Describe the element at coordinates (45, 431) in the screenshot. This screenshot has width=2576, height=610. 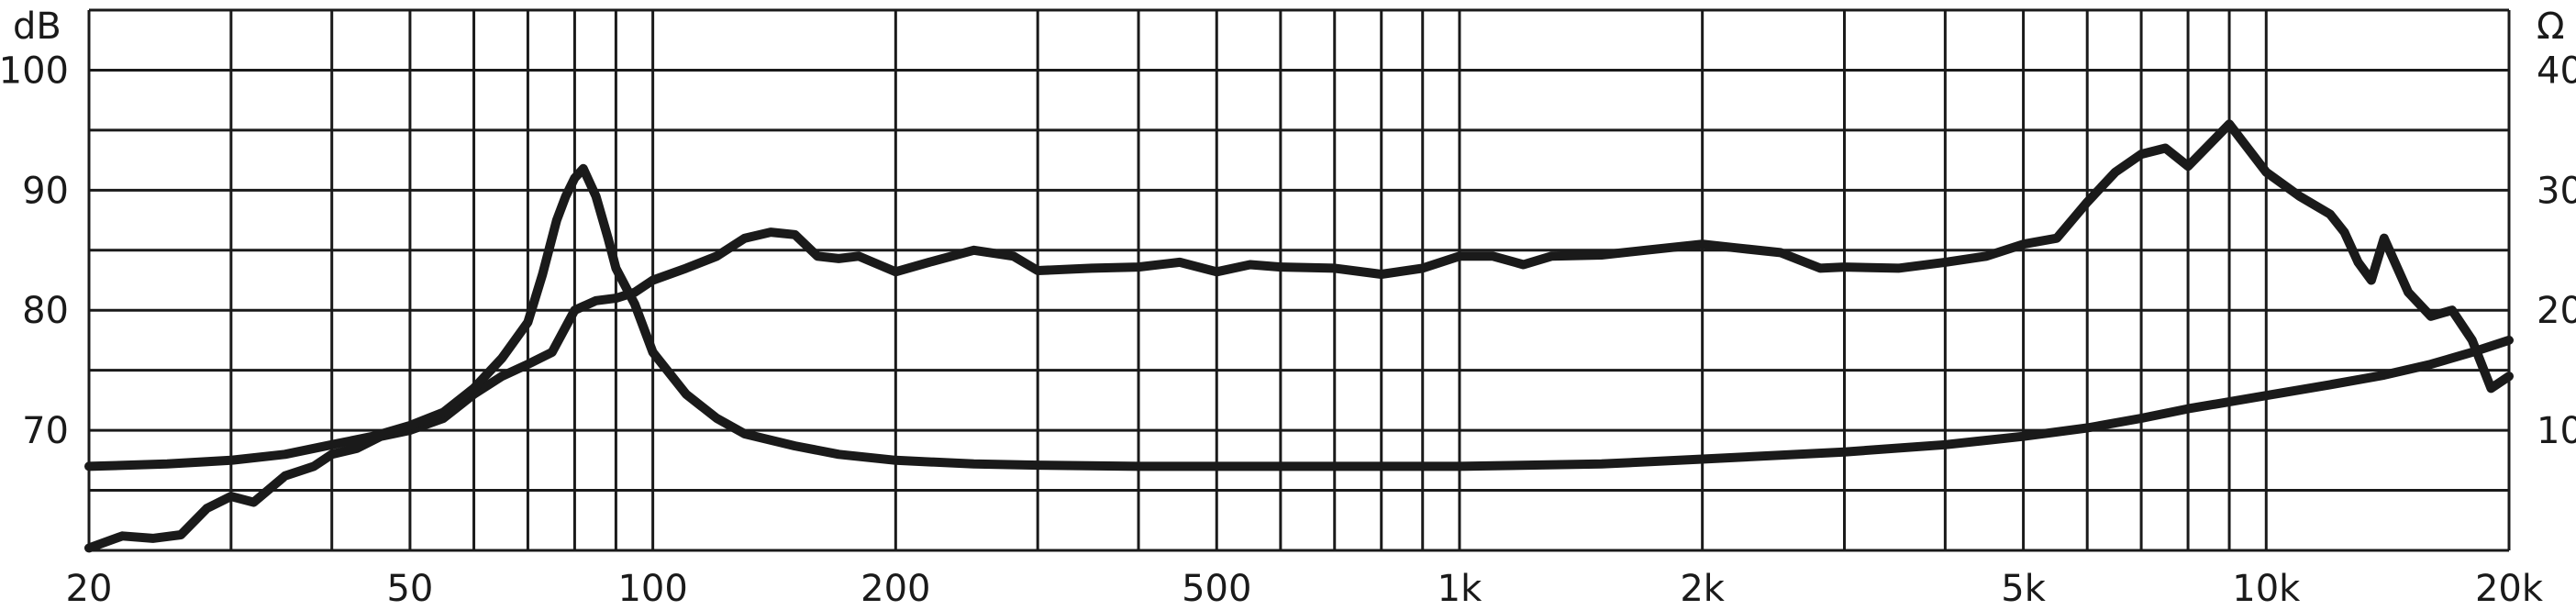
I see `y-left-tick-label: 70` at that location.